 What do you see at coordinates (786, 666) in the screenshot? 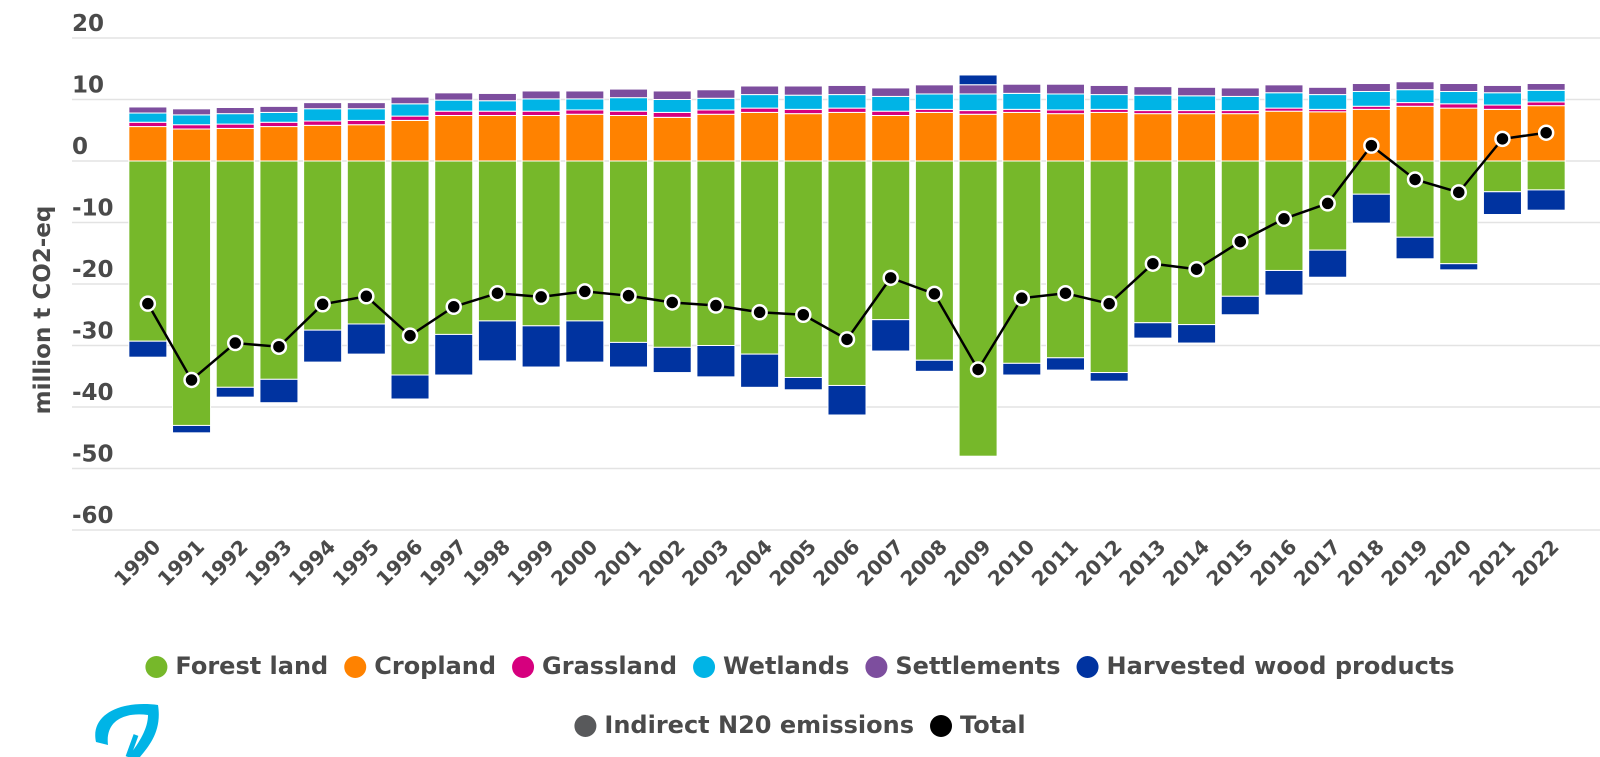
I see `legend-label: Wetlands` at bounding box center [786, 666].